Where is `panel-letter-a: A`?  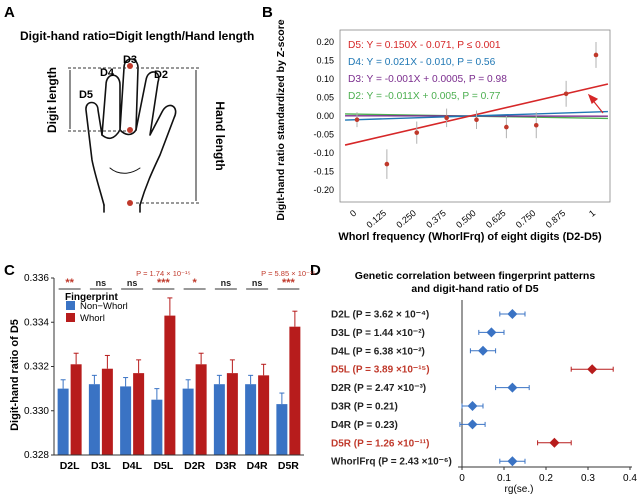
panel-letter-a: A is located at coordinates (9, 12).